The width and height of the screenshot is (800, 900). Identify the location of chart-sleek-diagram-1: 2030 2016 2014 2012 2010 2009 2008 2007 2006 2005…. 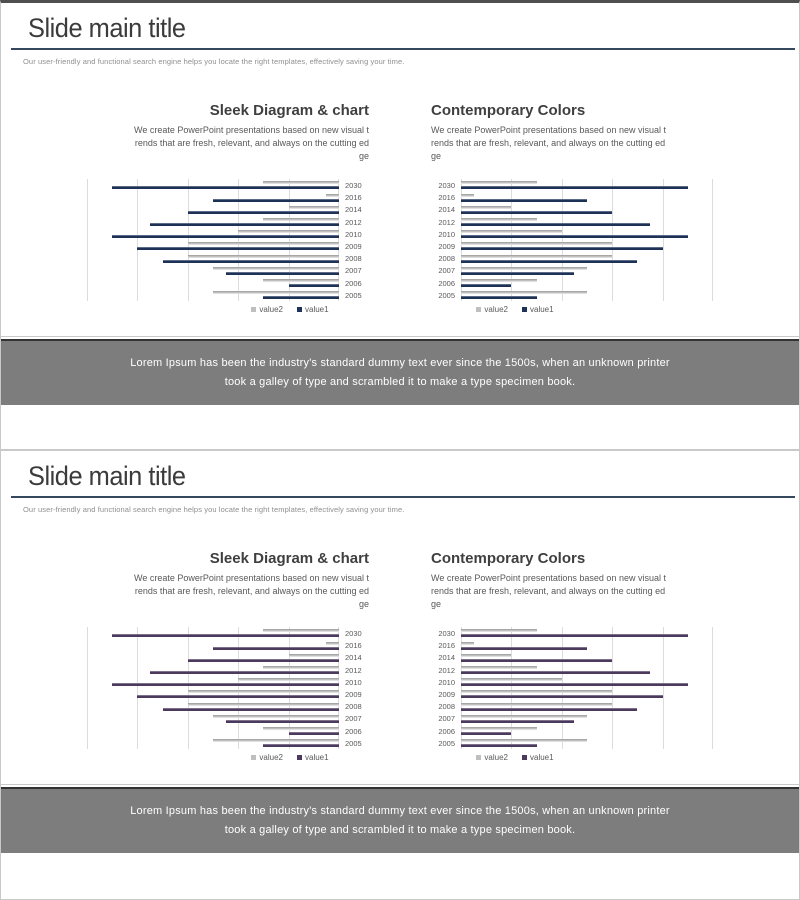
(228, 246).